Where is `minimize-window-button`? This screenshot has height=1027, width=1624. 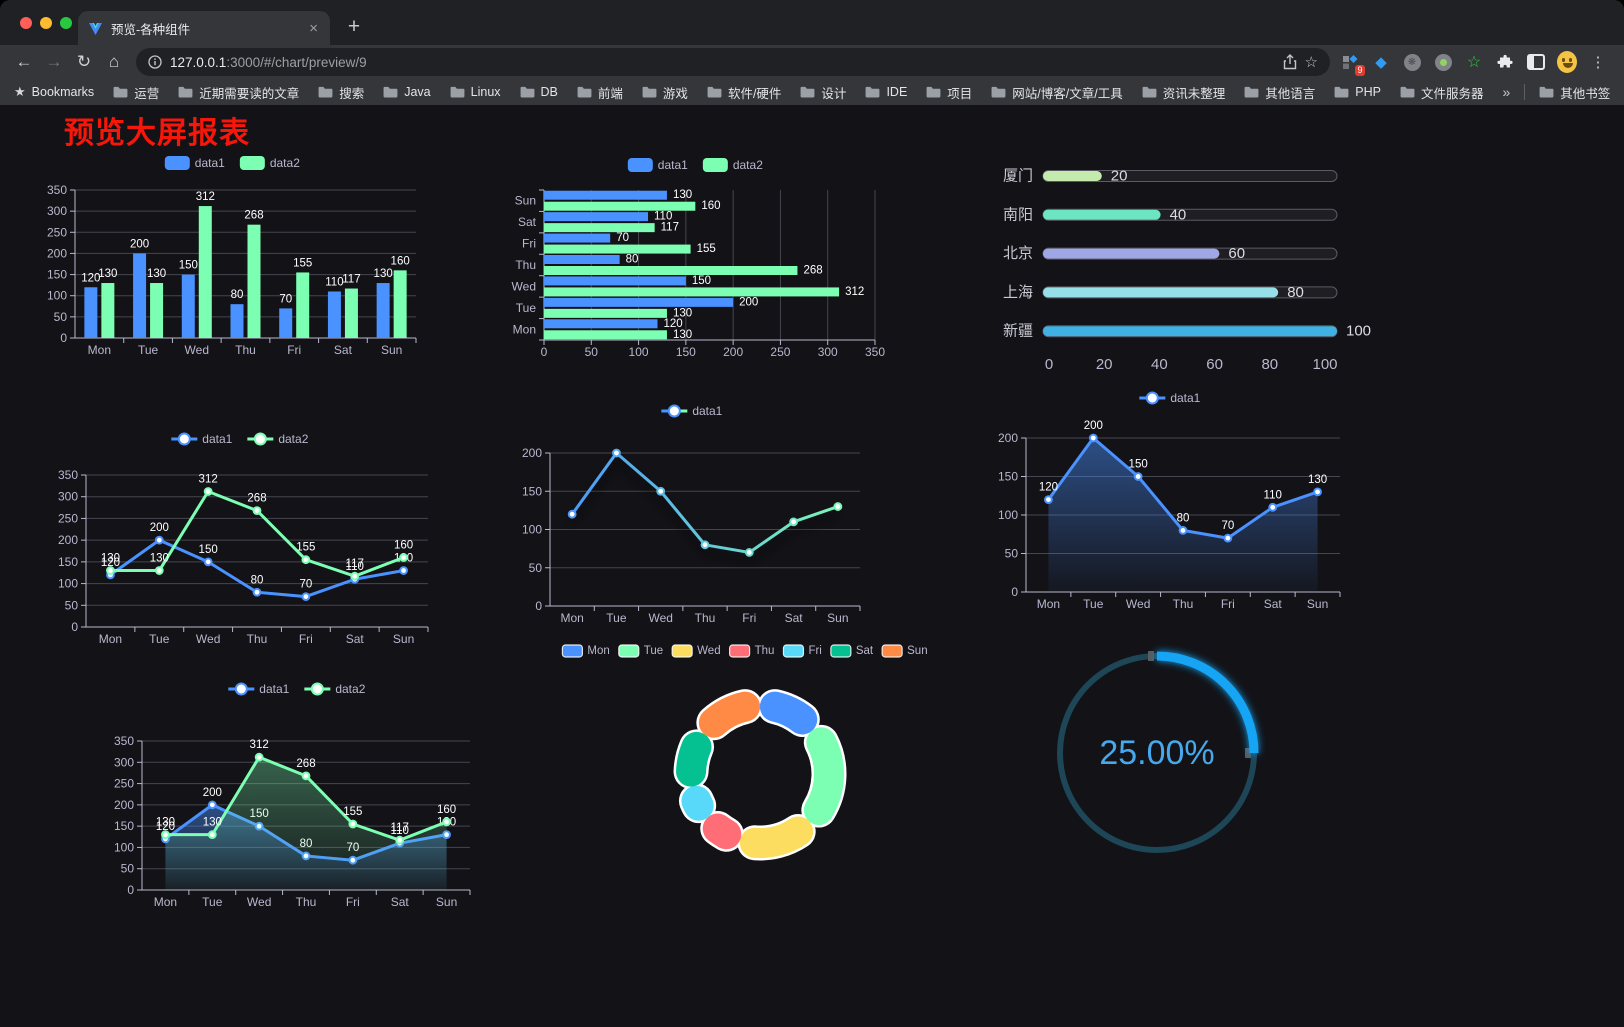
minimize-window-button is located at coordinates (46, 23).